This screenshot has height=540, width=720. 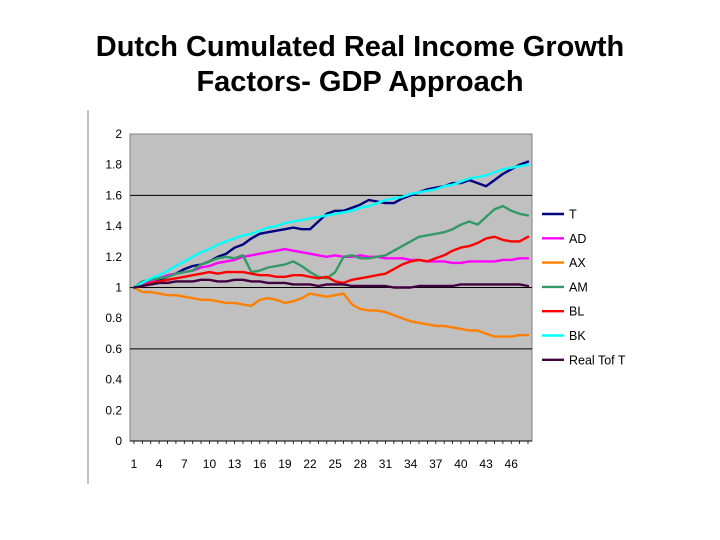 What do you see at coordinates (331, 268) in the screenshot?
I see `series-line-ad` at bounding box center [331, 268].